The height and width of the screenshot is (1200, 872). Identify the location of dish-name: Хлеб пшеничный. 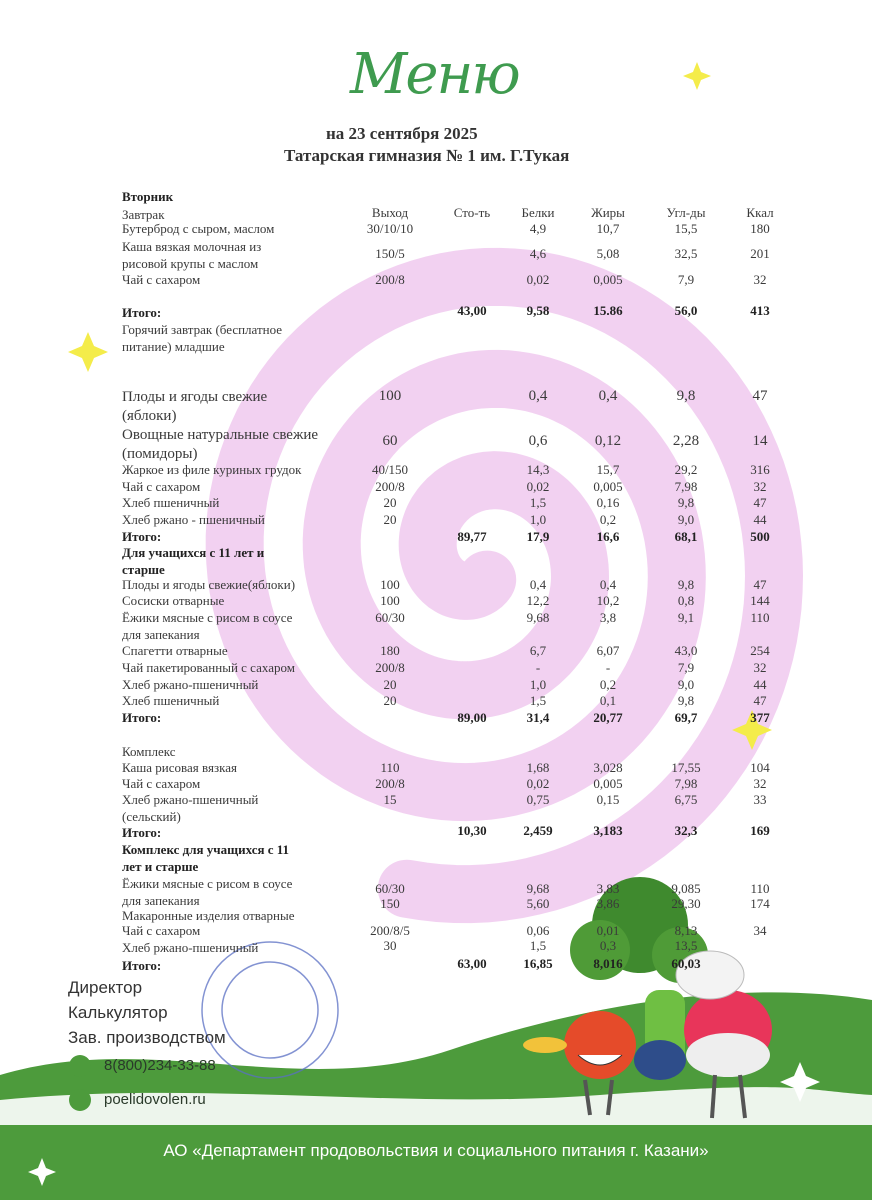
(171, 700).